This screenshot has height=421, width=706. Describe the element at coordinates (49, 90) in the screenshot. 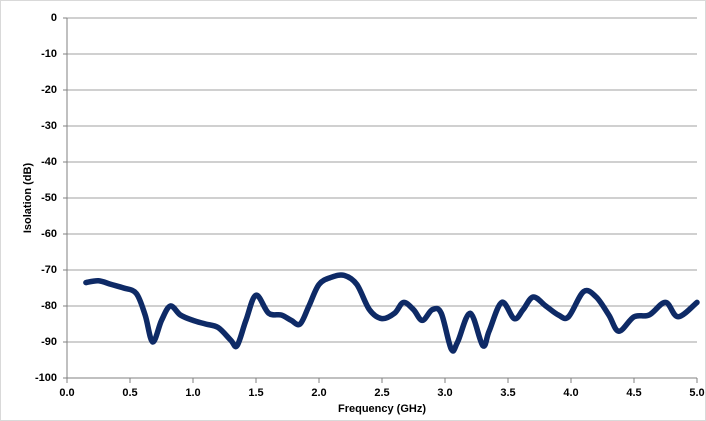

I see `y-tick-label: -20` at that location.